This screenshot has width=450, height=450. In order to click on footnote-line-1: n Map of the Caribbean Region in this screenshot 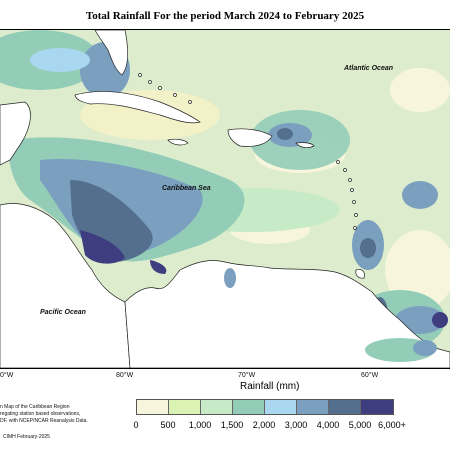, I will do `click(35, 407)`.